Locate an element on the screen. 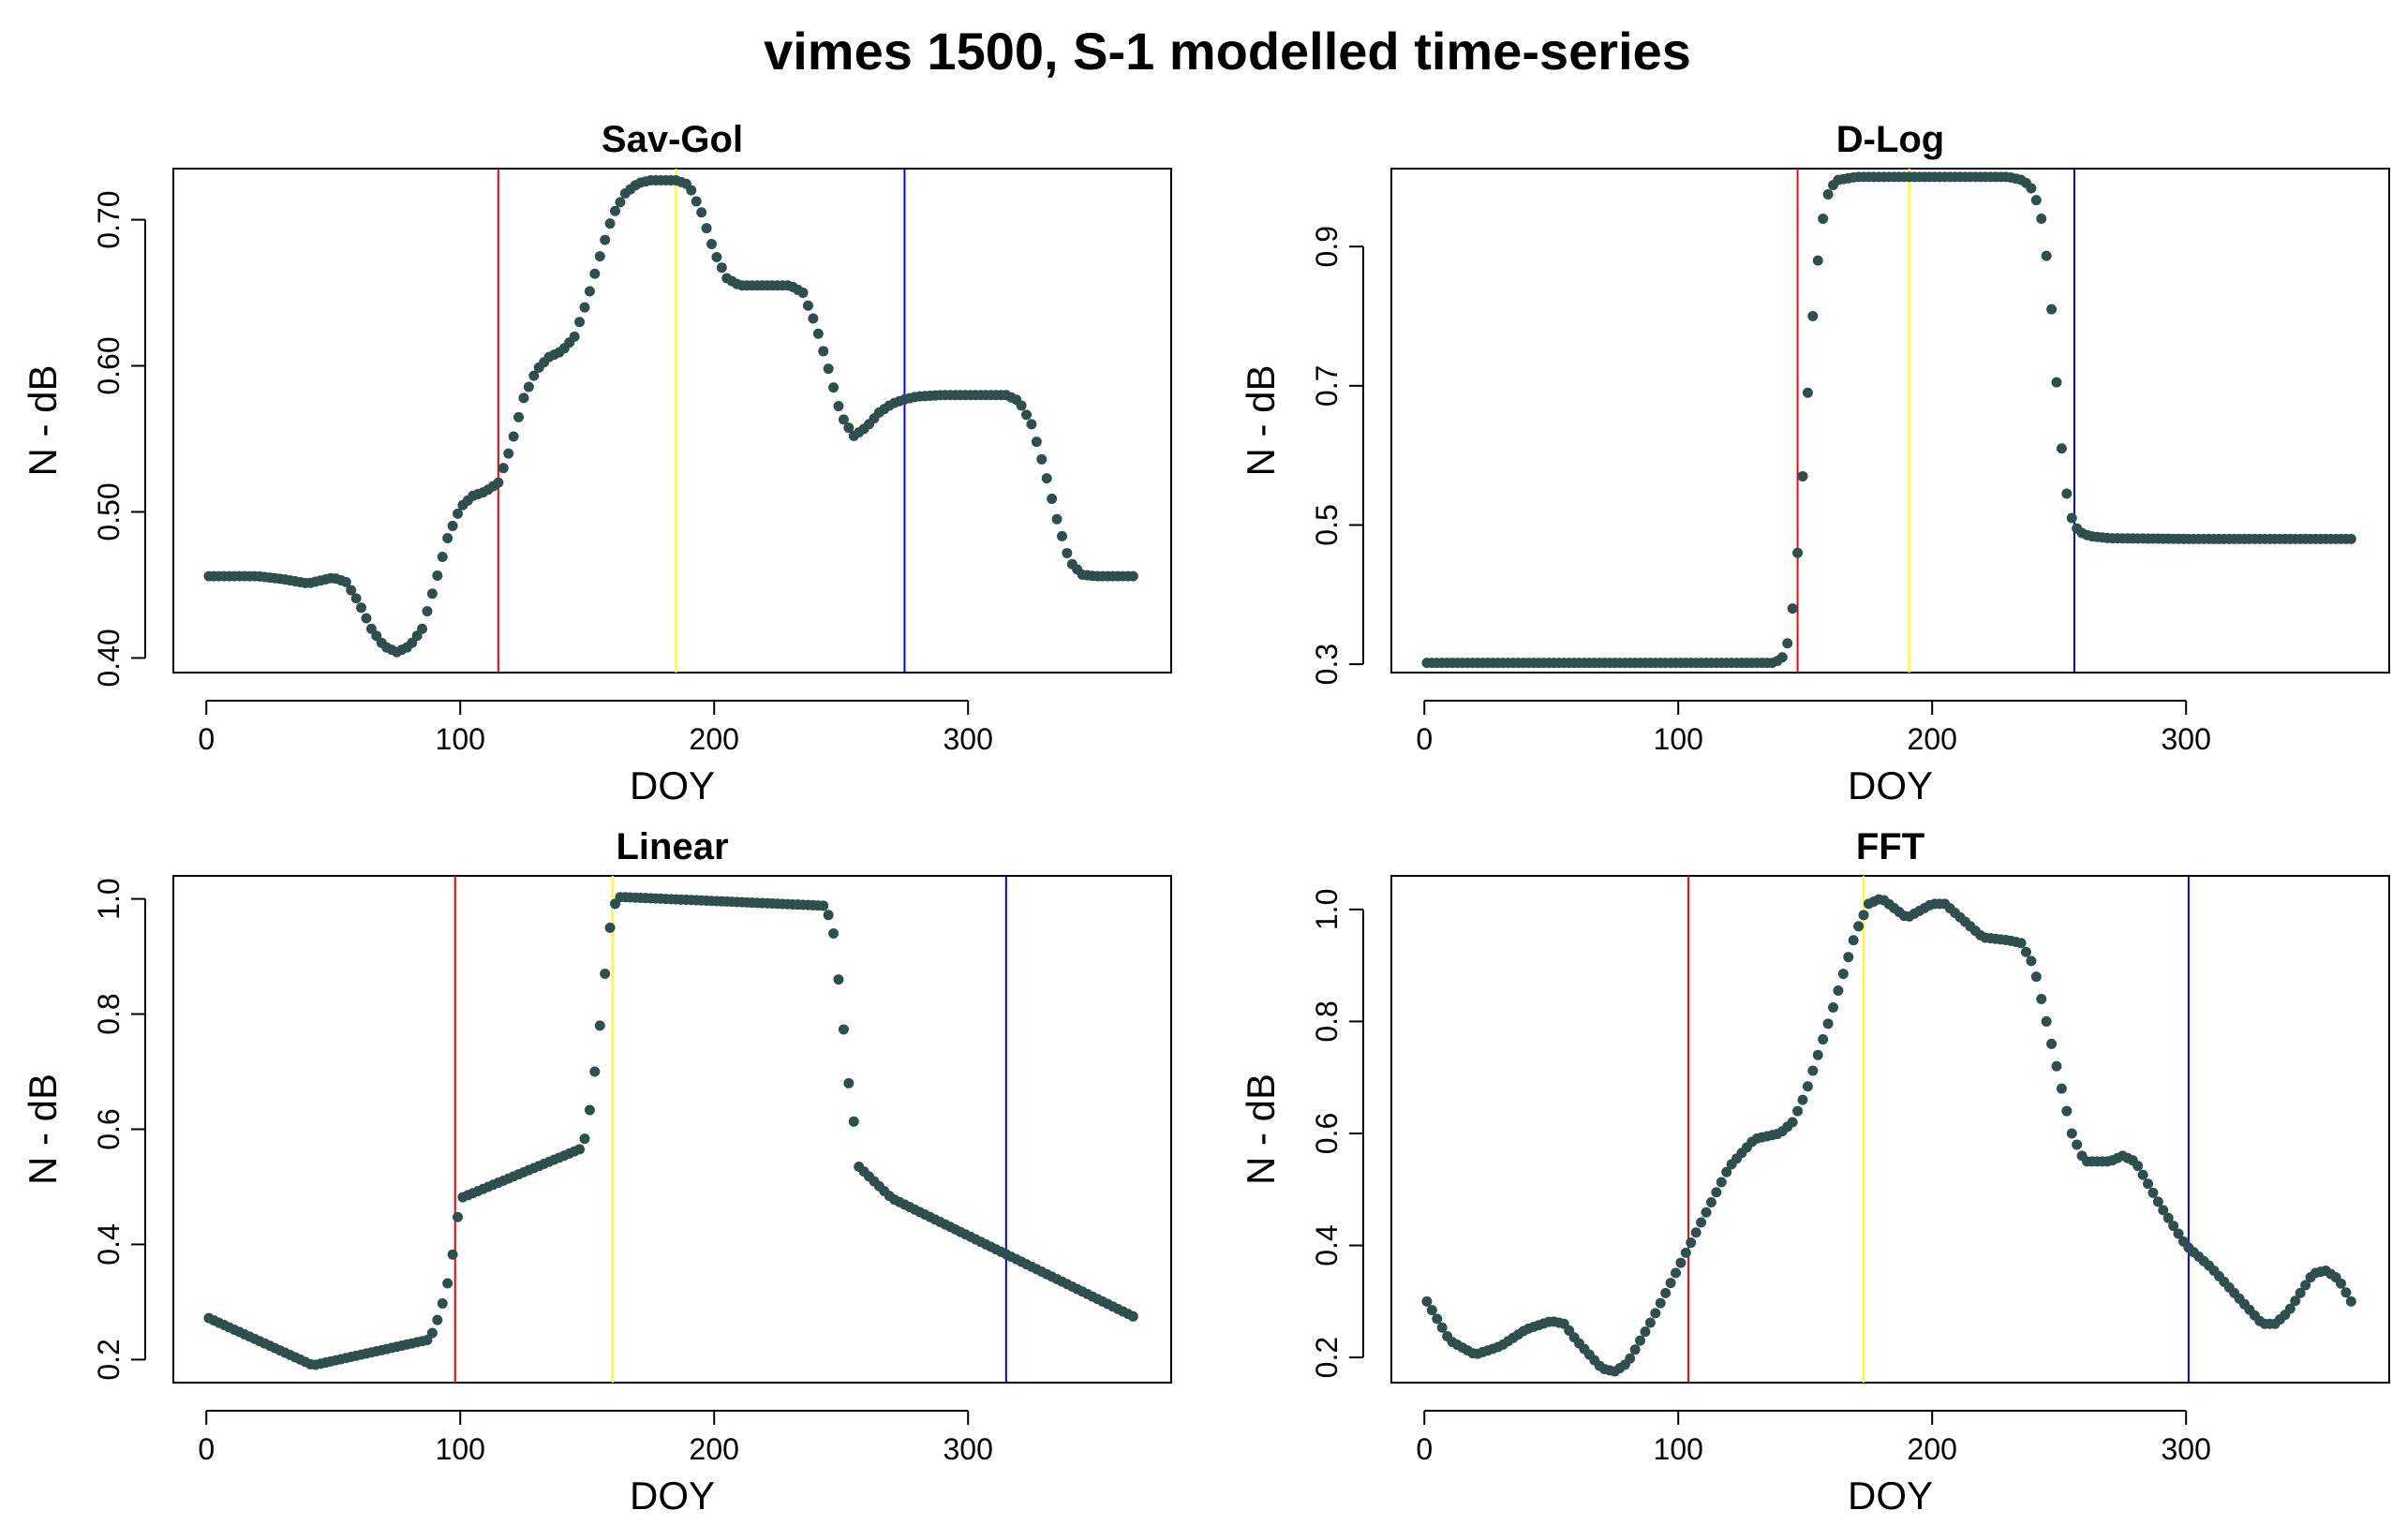 This screenshot has width=2407, height=1540. y-tick-label: 0.2 is located at coordinates (1327, 1357).